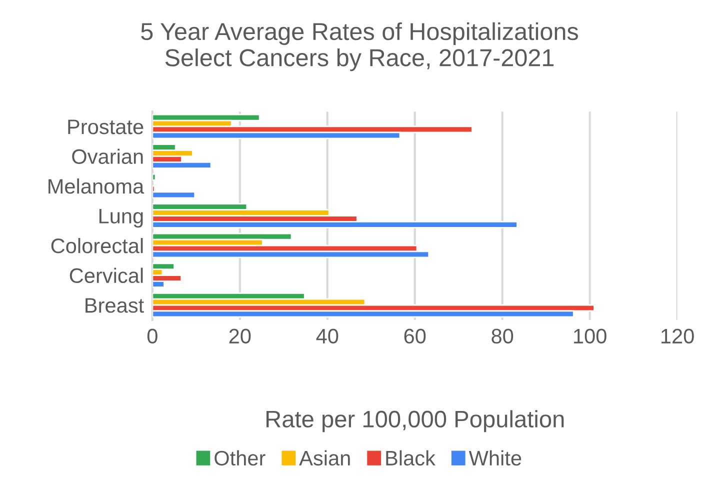 This screenshot has height=496, width=719. Describe the element at coordinates (415, 336) in the screenshot. I see `x-tick-label: 60` at that location.